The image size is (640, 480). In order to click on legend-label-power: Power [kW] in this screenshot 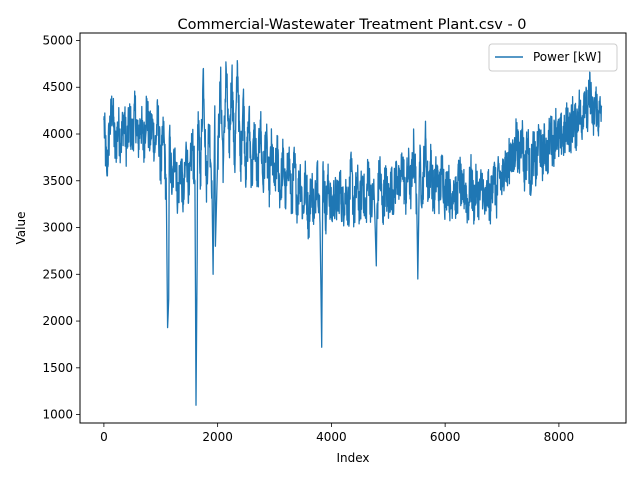, I will do `click(567, 57)`.